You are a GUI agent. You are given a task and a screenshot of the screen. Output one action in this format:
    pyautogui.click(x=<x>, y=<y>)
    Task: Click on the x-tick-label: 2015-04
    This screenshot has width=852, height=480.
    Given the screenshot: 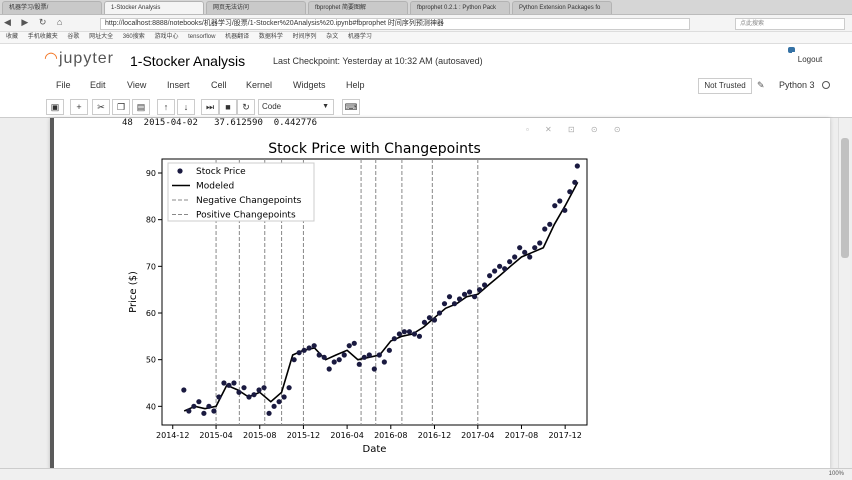 What is the action you would take?
    pyautogui.click(x=215, y=435)
    